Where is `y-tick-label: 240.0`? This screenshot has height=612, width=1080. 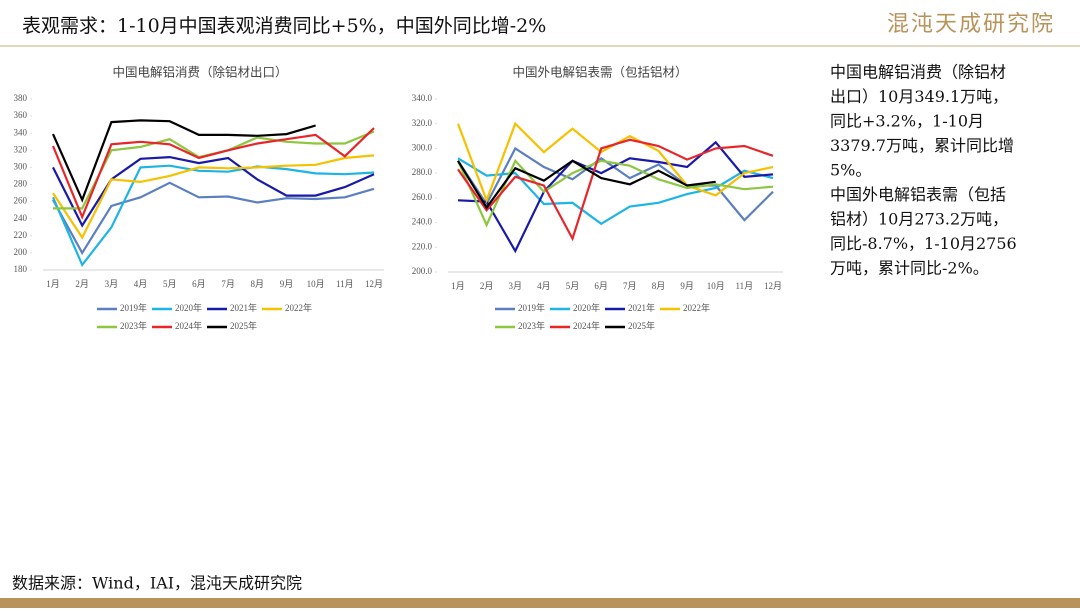
y-tick-label: 240.0 is located at coordinates (422, 222).